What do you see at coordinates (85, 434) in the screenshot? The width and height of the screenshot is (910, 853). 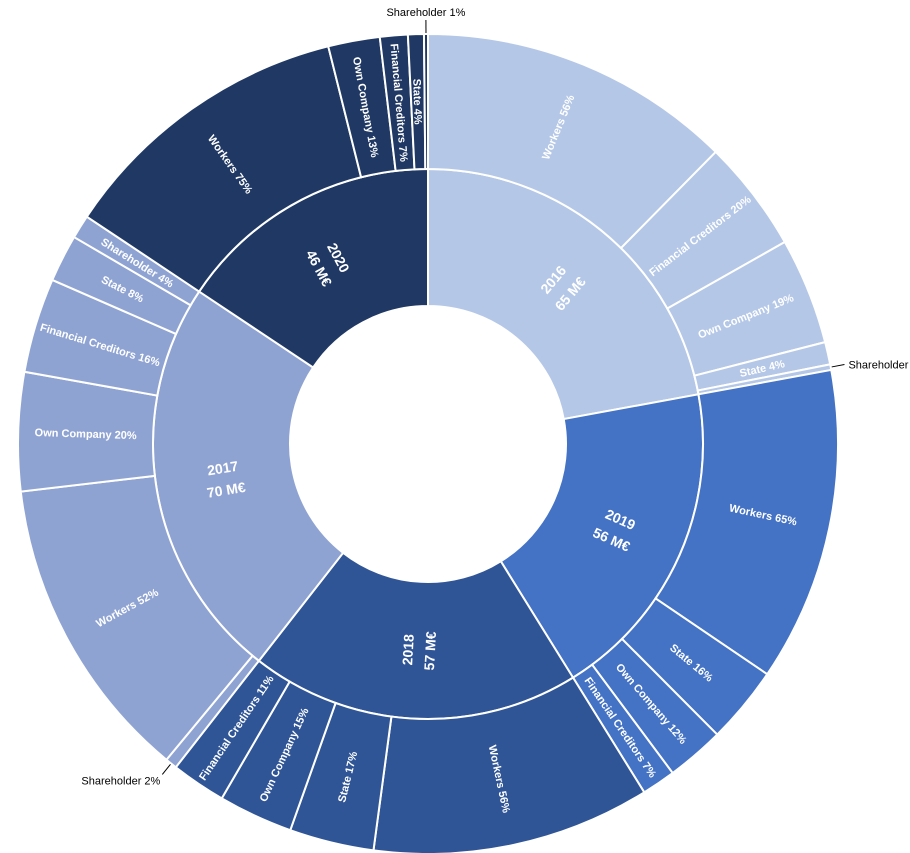 I see `segment-label: Own Company 20%` at bounding box center [85, 434].